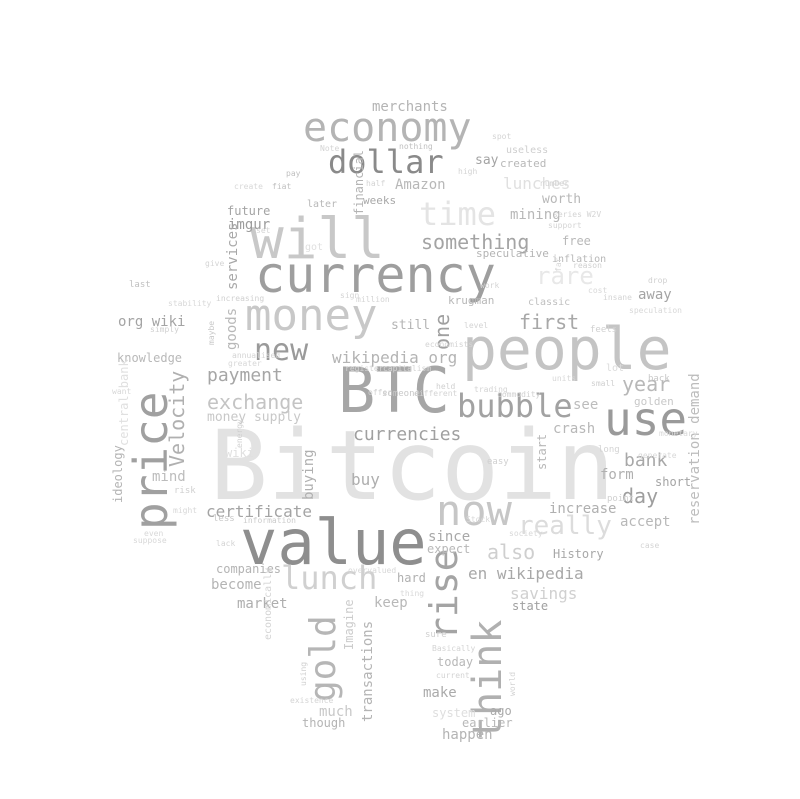 This screenshot has width=800, height=799. Describe the element at coordinates (512, 683) in the screenshot. I see `word-world: world` at that location.